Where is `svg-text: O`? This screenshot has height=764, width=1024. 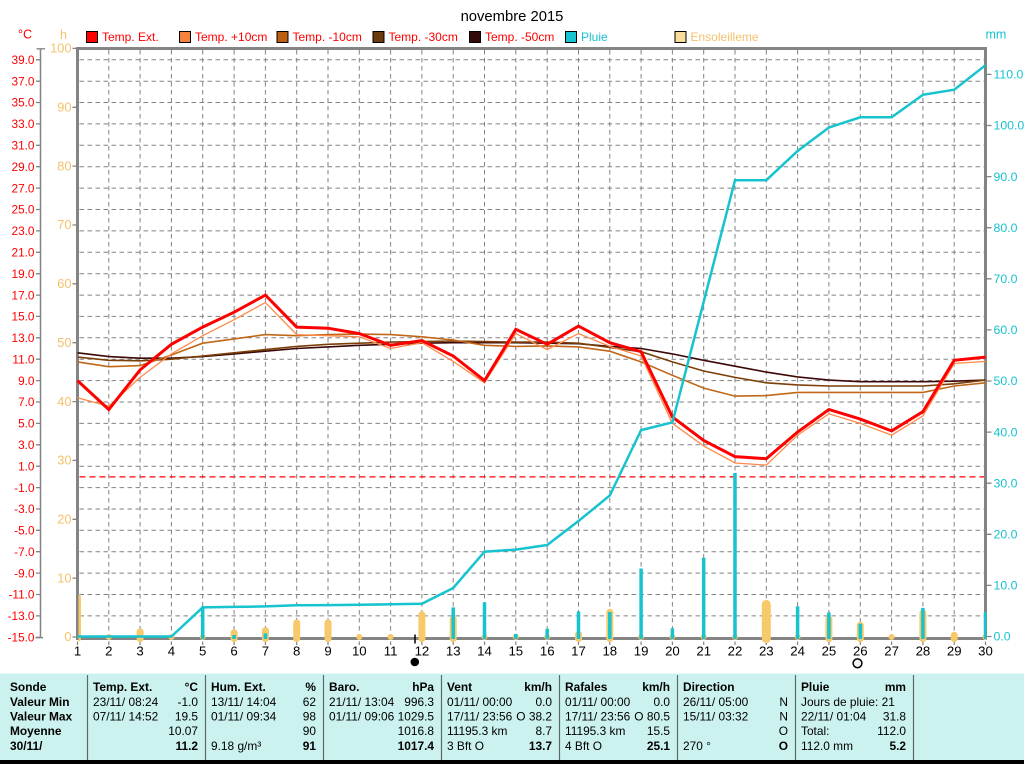 svg-text: O is located at coordinates (783, 731).